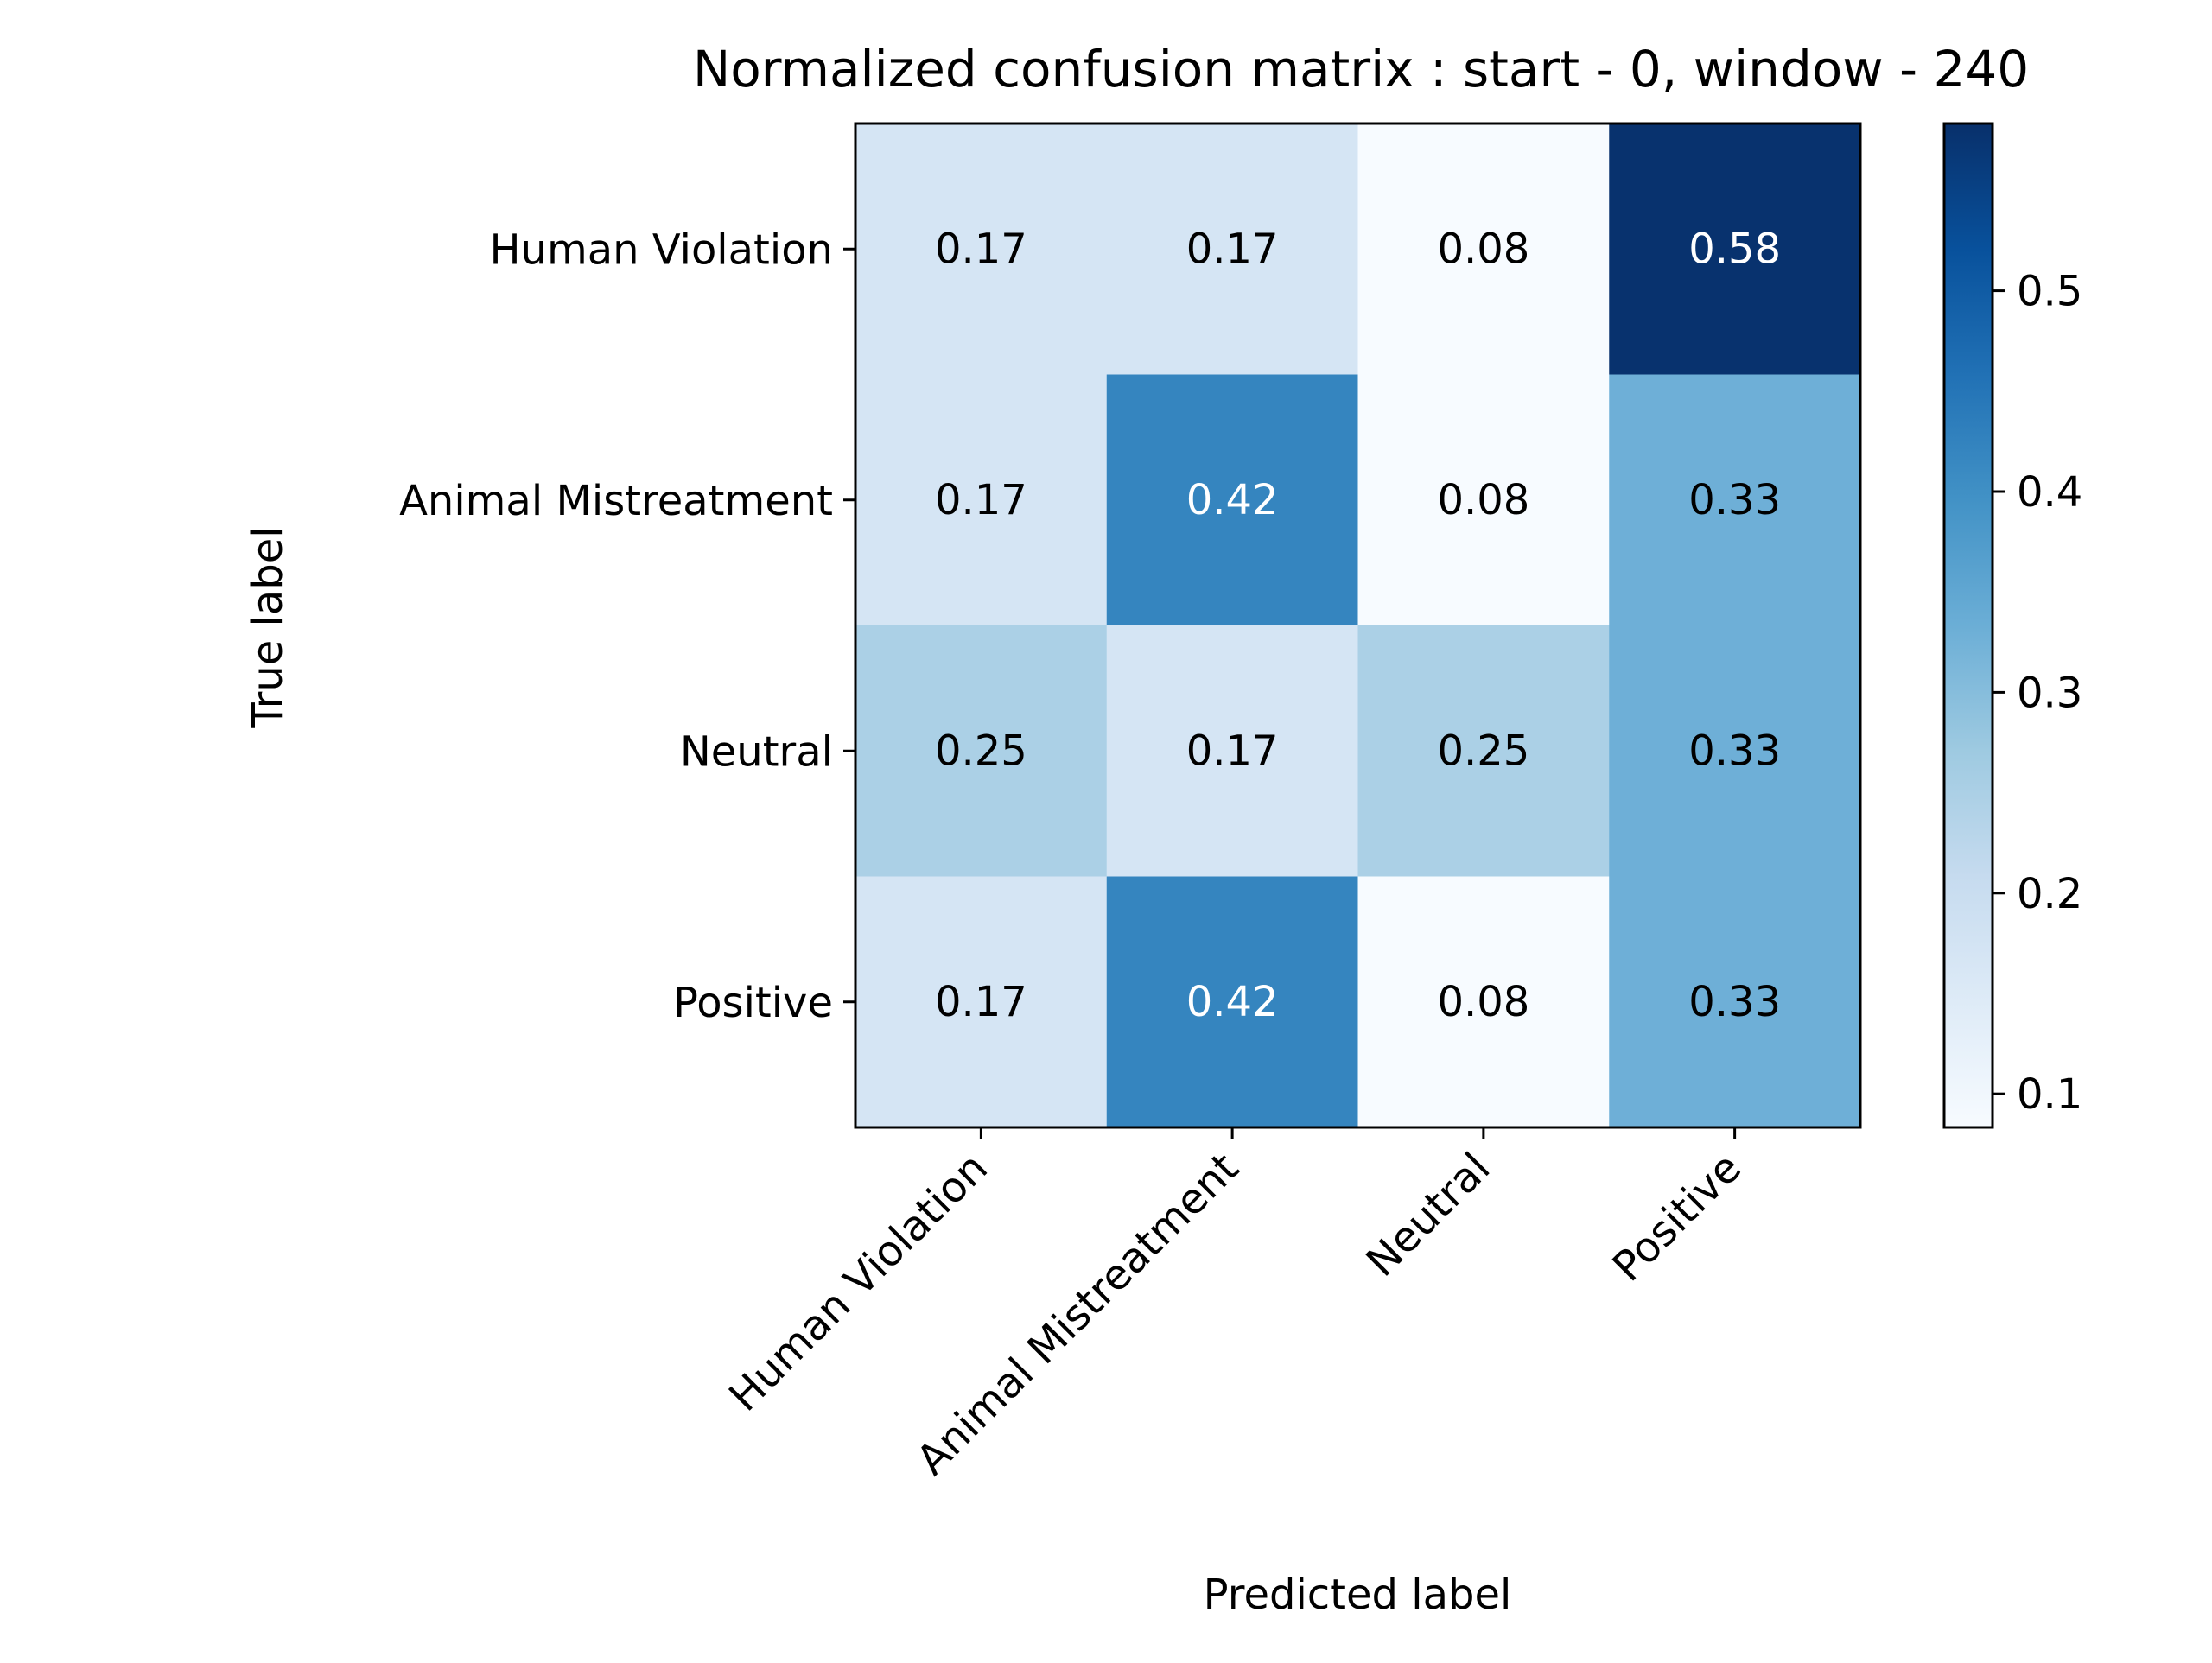 The height and width of the screenshot is (1663, 2212). I want to click on y-tick-label: Neutral, so click(756, 752).